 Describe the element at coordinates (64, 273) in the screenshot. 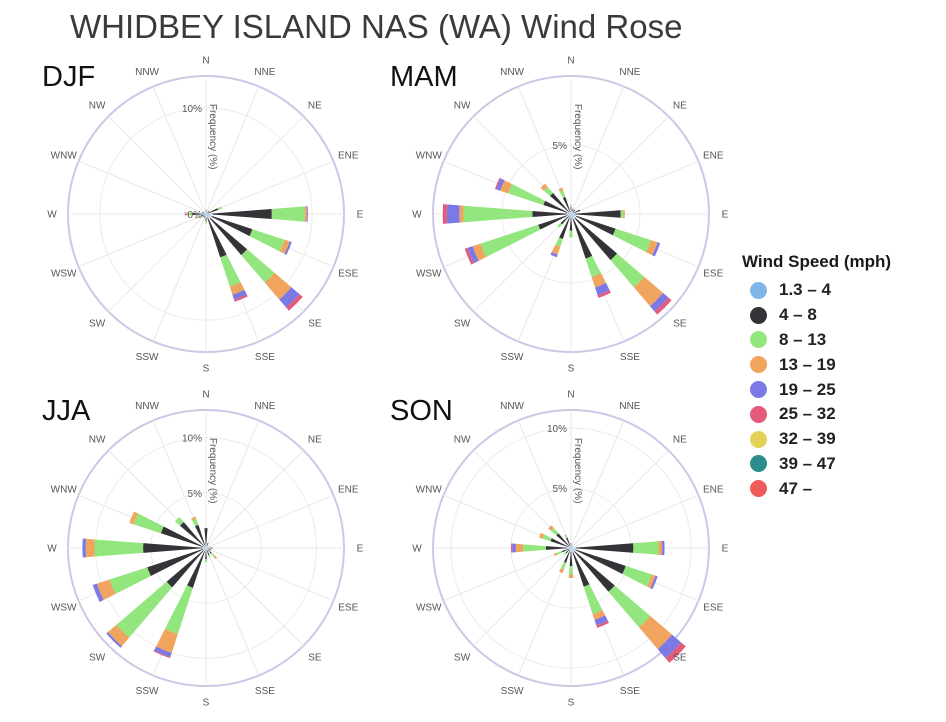

I see `direction-label: WSW` at that location.